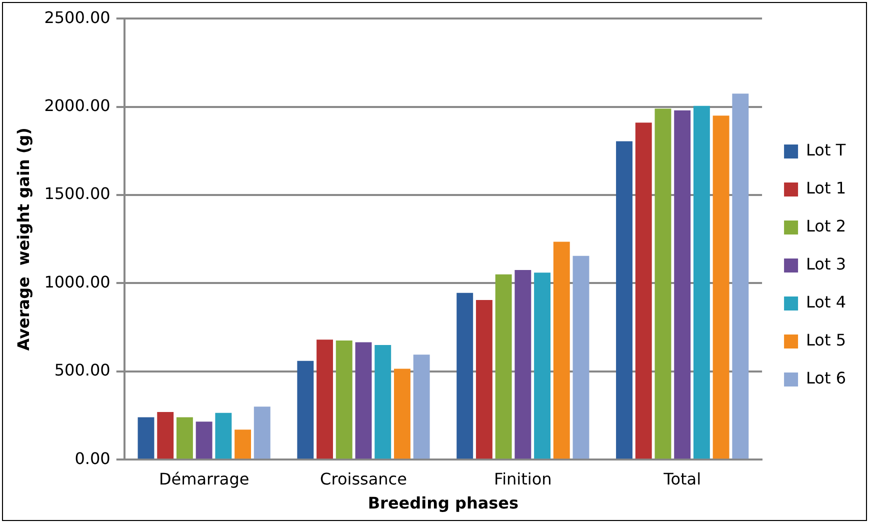 Image resolution: width=871 pixels, height=525 pixels. Describe the element at coordinates (523, 478) in the screenshot. I see `x-tick-label: Finition` at that location.